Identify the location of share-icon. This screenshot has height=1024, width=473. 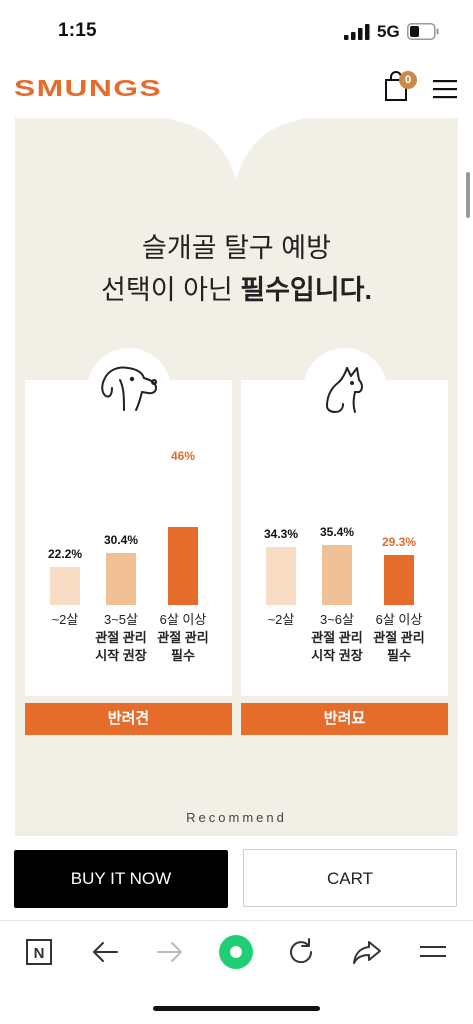
(367, 952).